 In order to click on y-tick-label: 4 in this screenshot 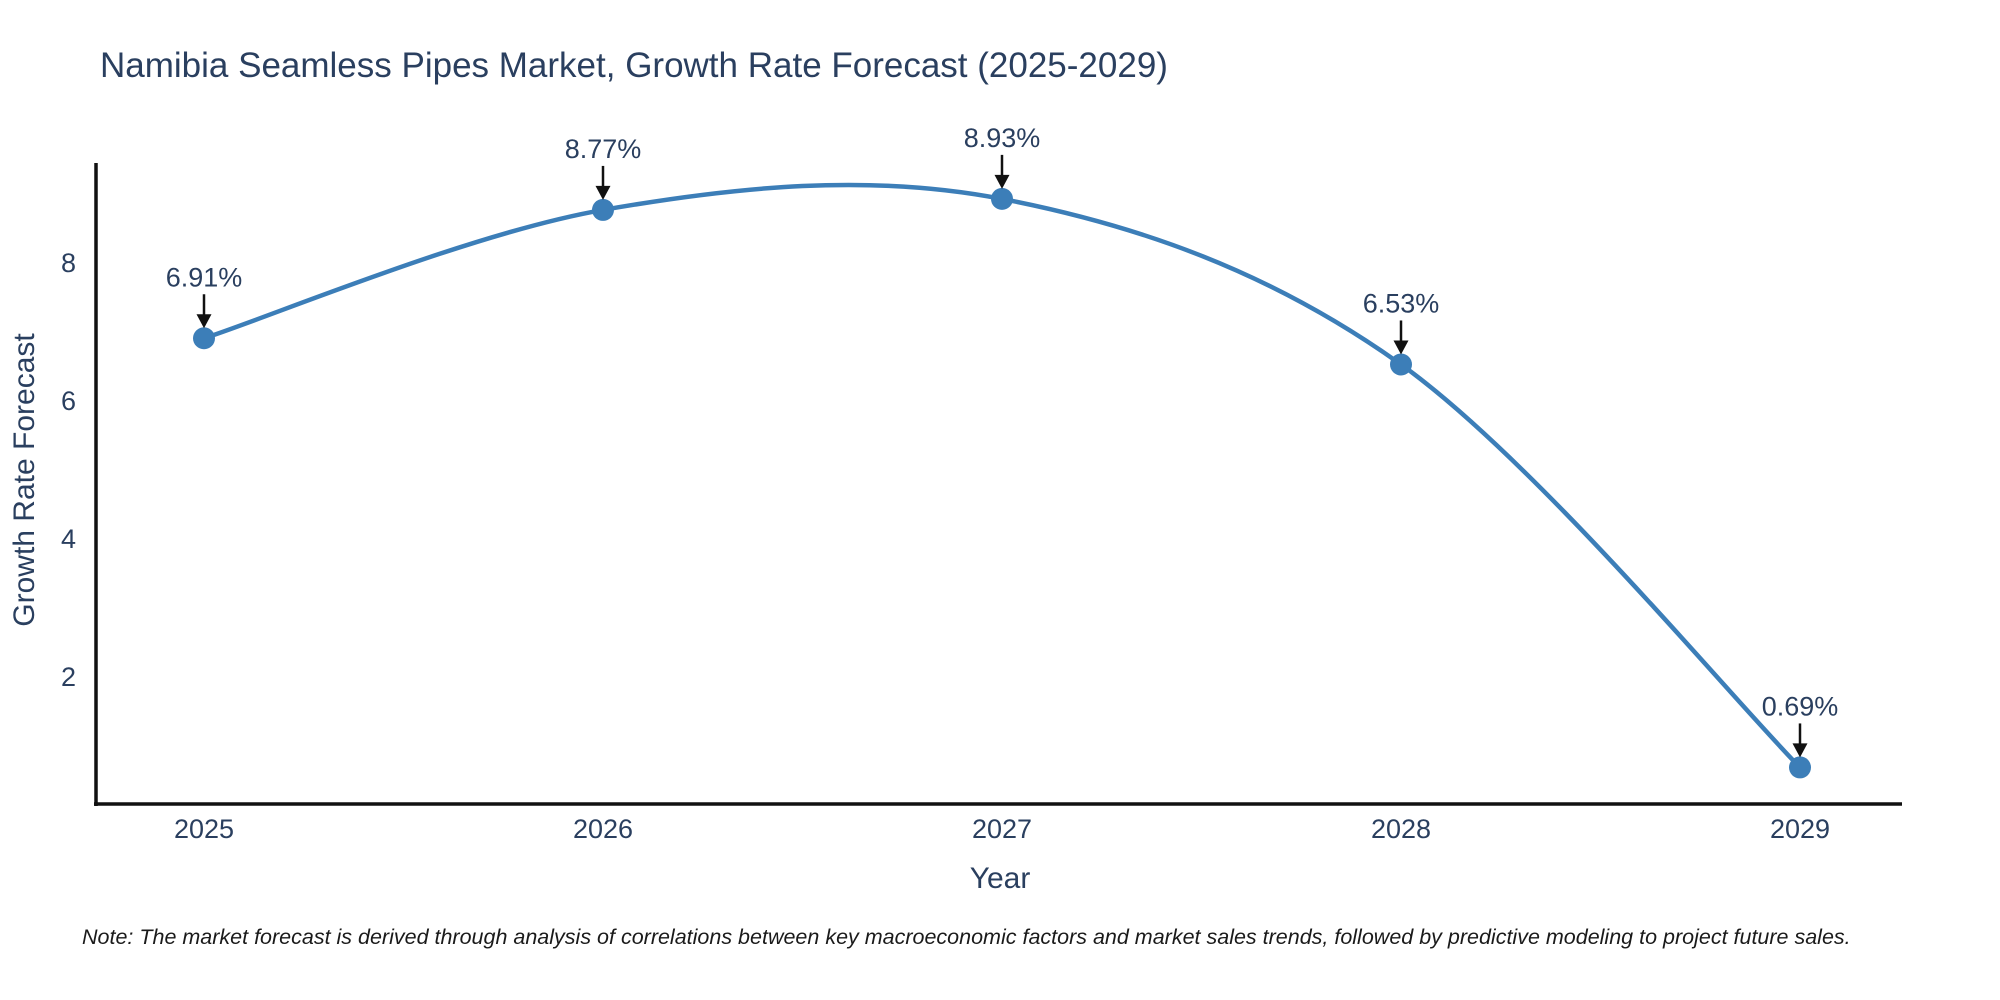, I will do `click(68, 539)`.